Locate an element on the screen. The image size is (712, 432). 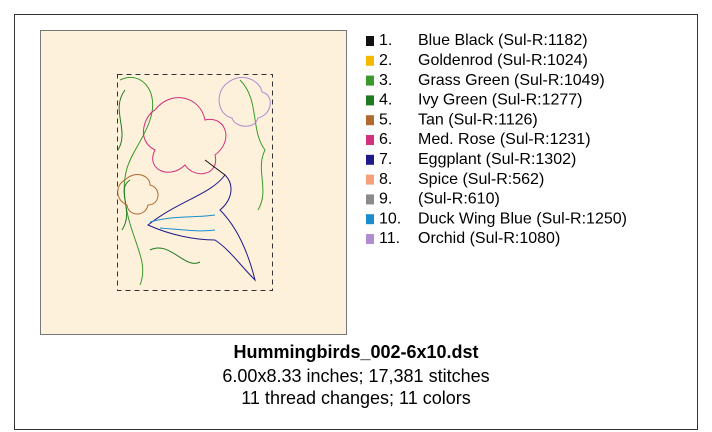
color-number: 10. is located at coordinates (390, 218).